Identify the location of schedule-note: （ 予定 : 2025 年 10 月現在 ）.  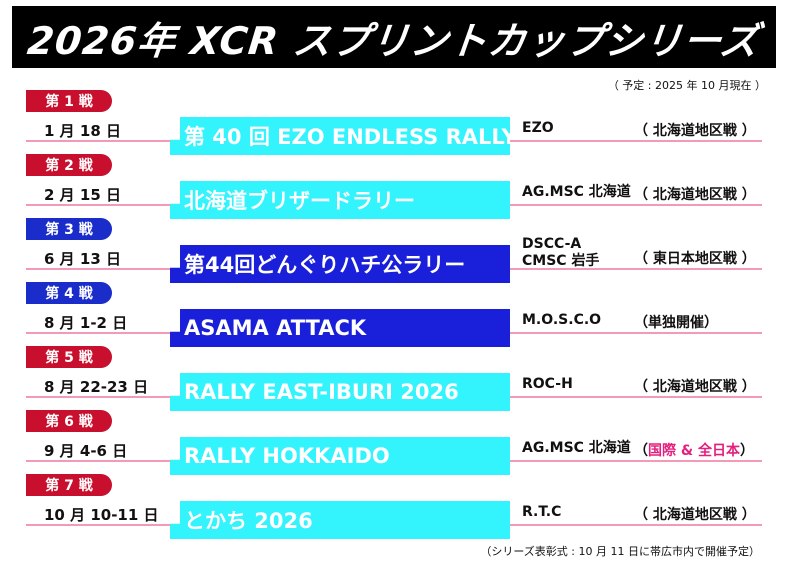
(686, 85).